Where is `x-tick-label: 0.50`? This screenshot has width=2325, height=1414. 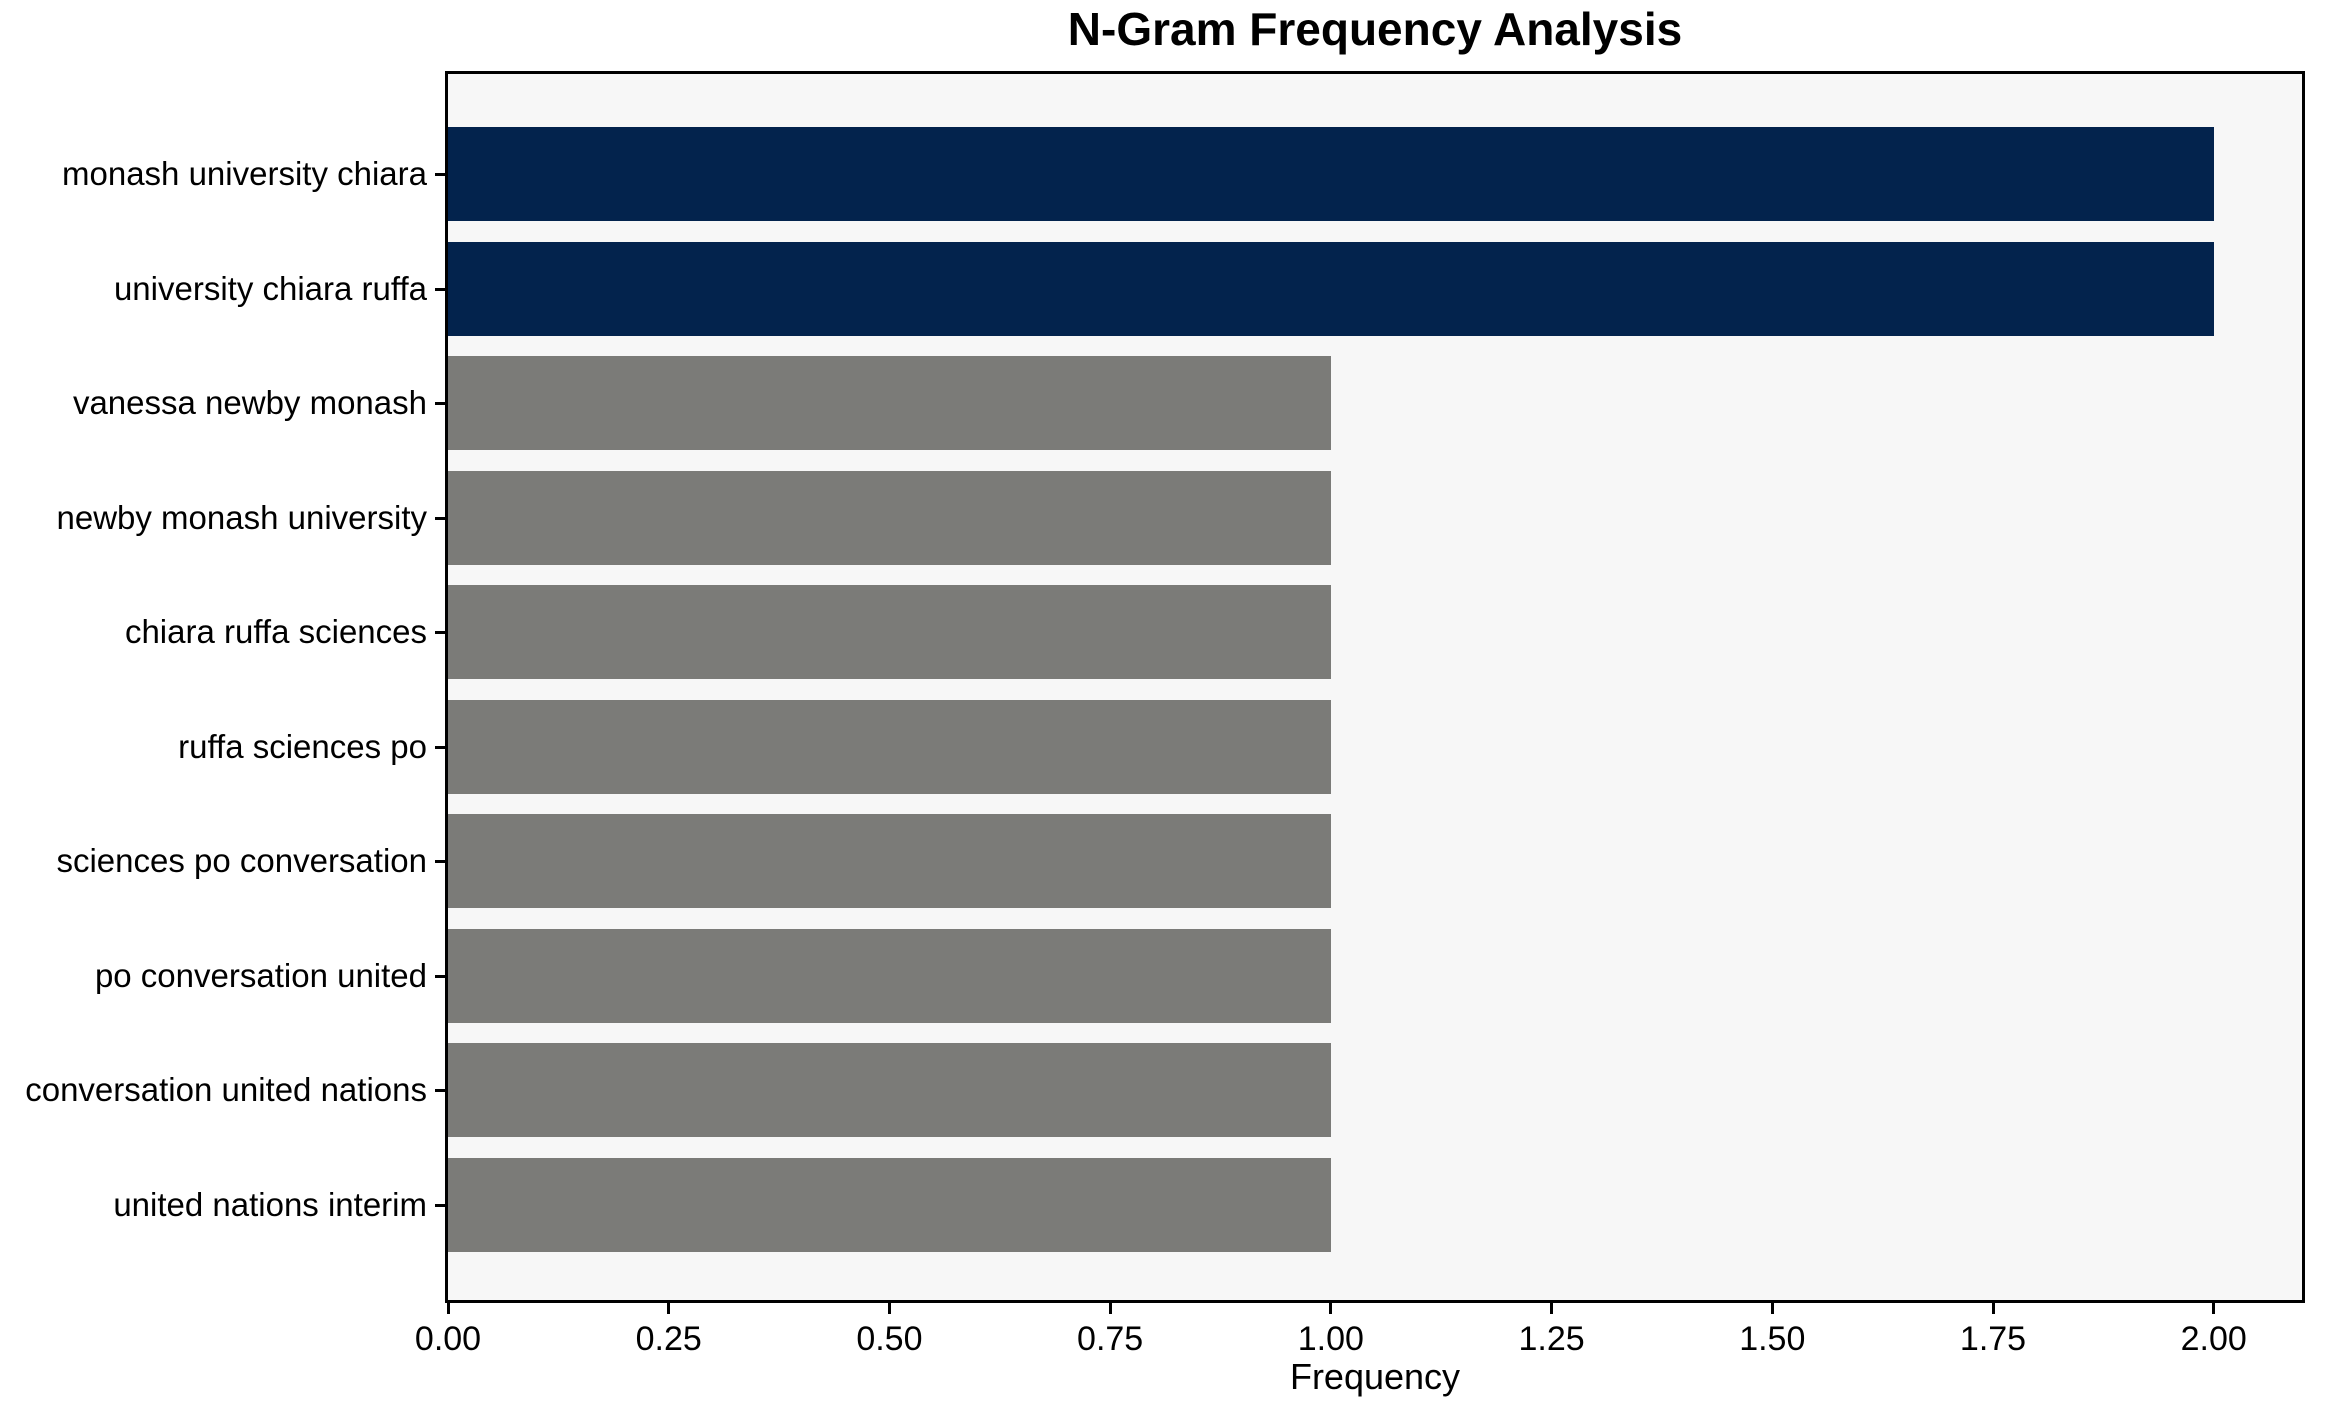
x-tick-label: 0.50 is located at coordinates (889, 1339).